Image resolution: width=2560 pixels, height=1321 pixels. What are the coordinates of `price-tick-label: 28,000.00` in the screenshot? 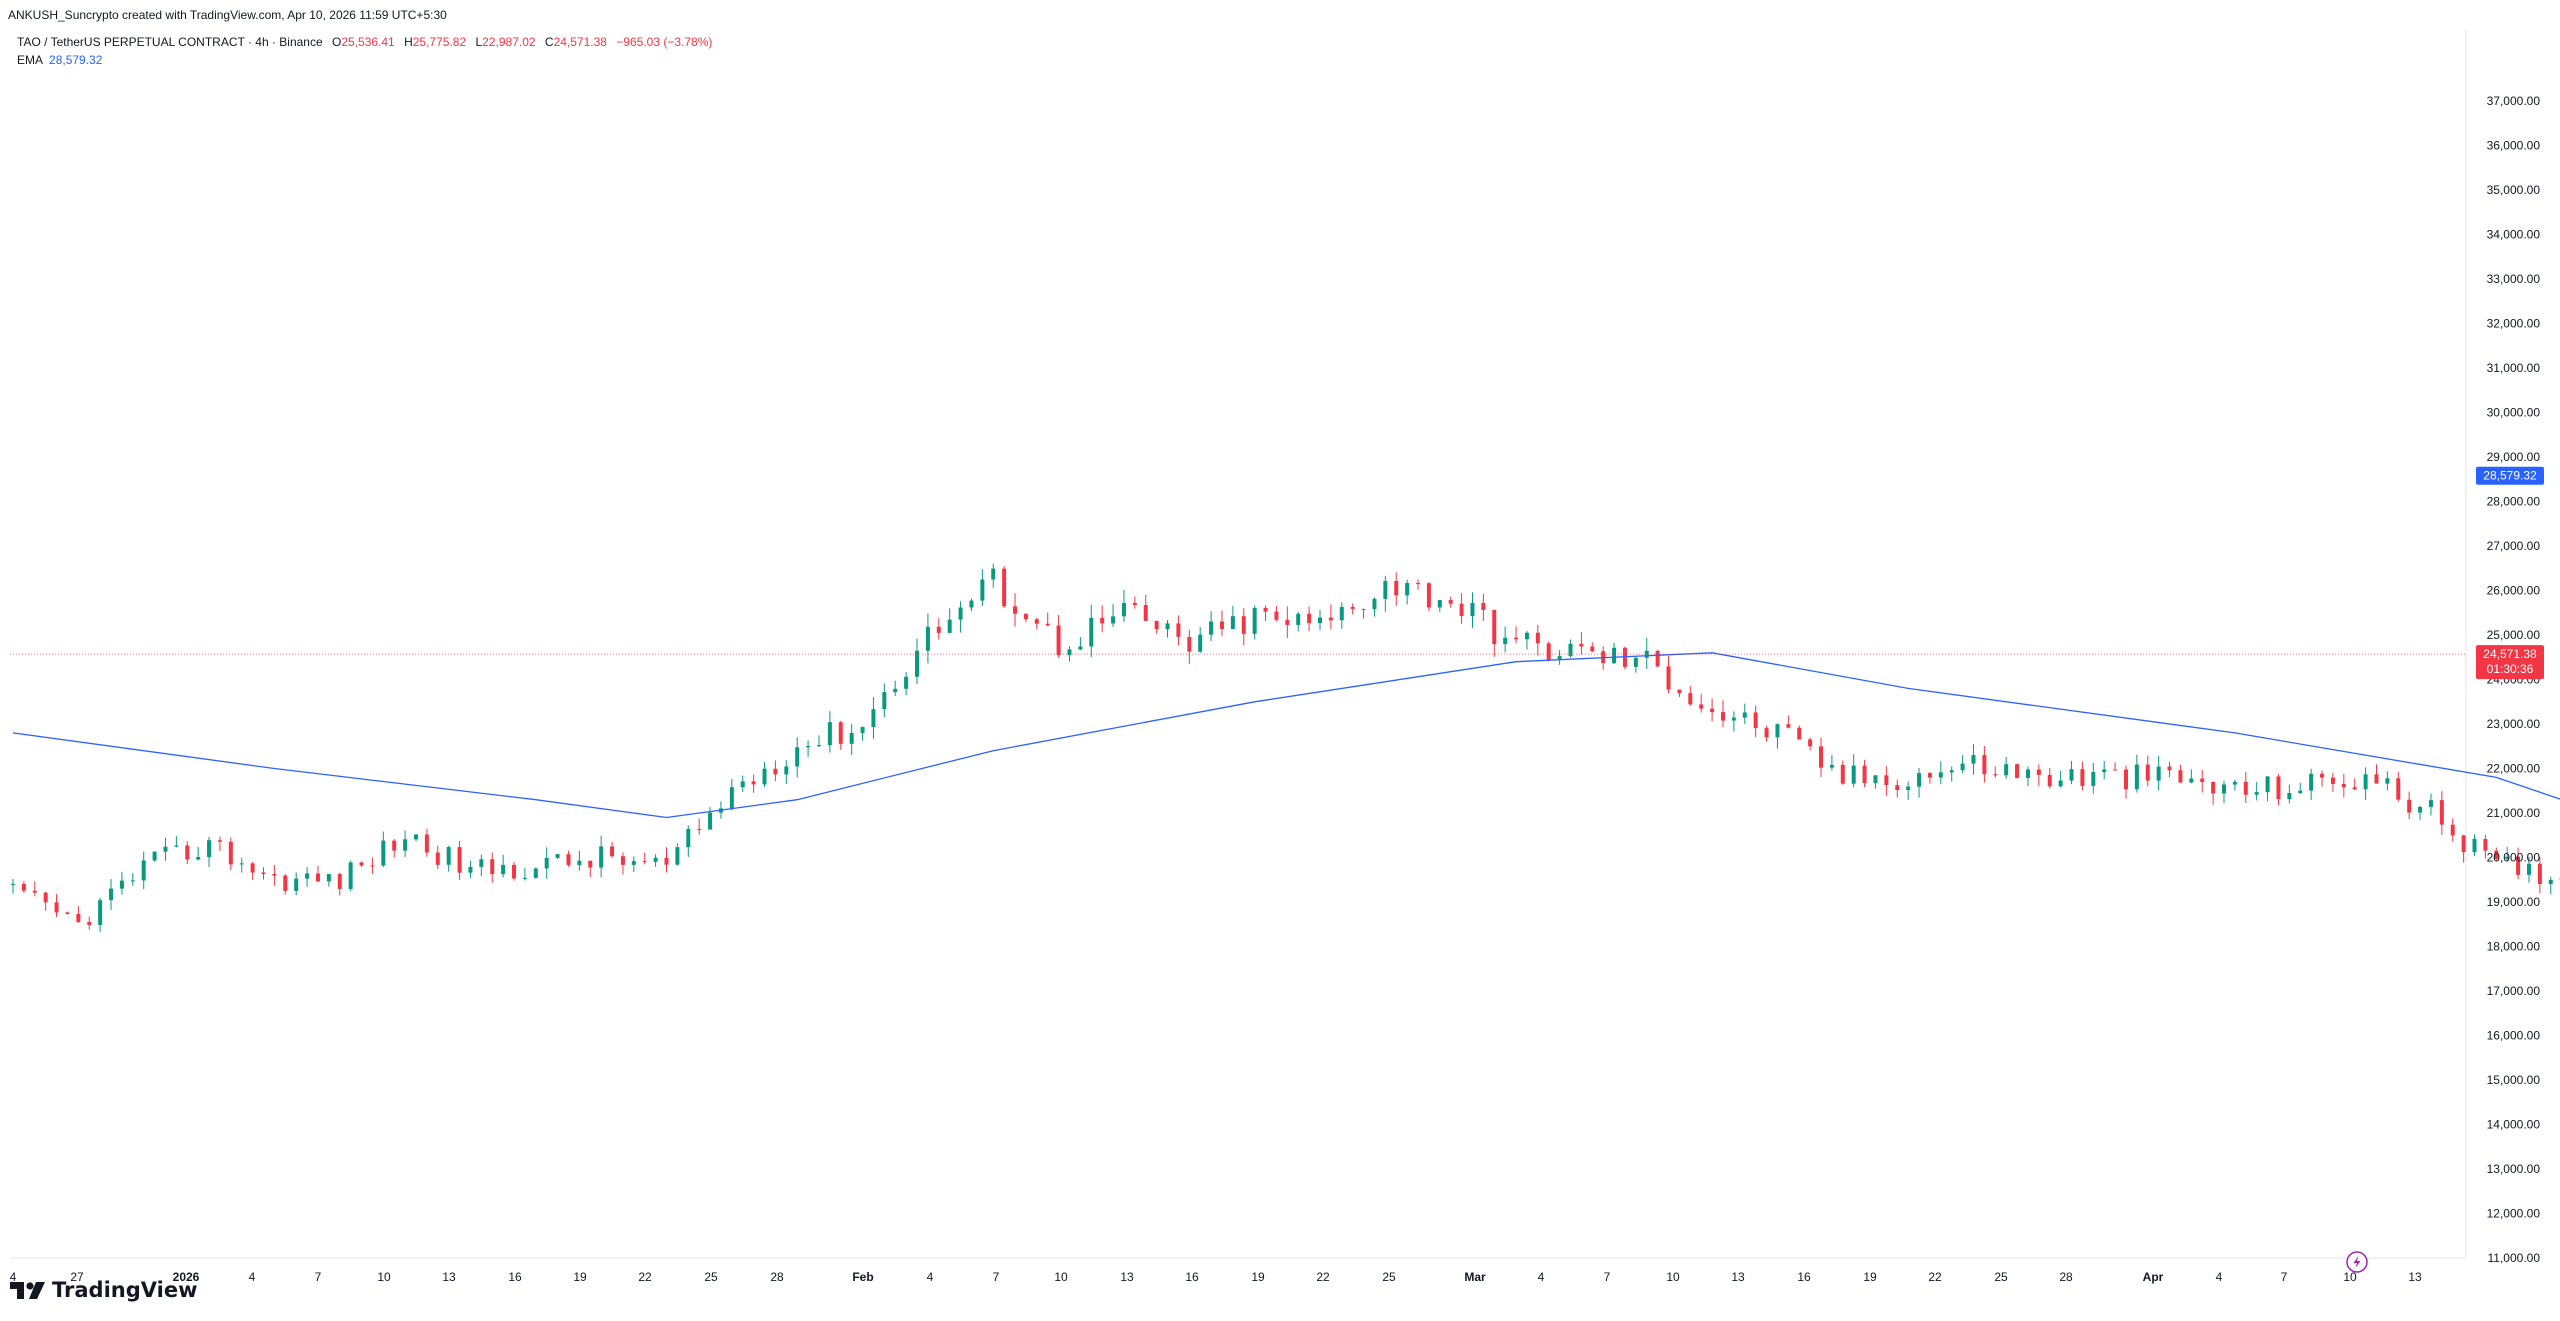 It's located at (2514, 502).